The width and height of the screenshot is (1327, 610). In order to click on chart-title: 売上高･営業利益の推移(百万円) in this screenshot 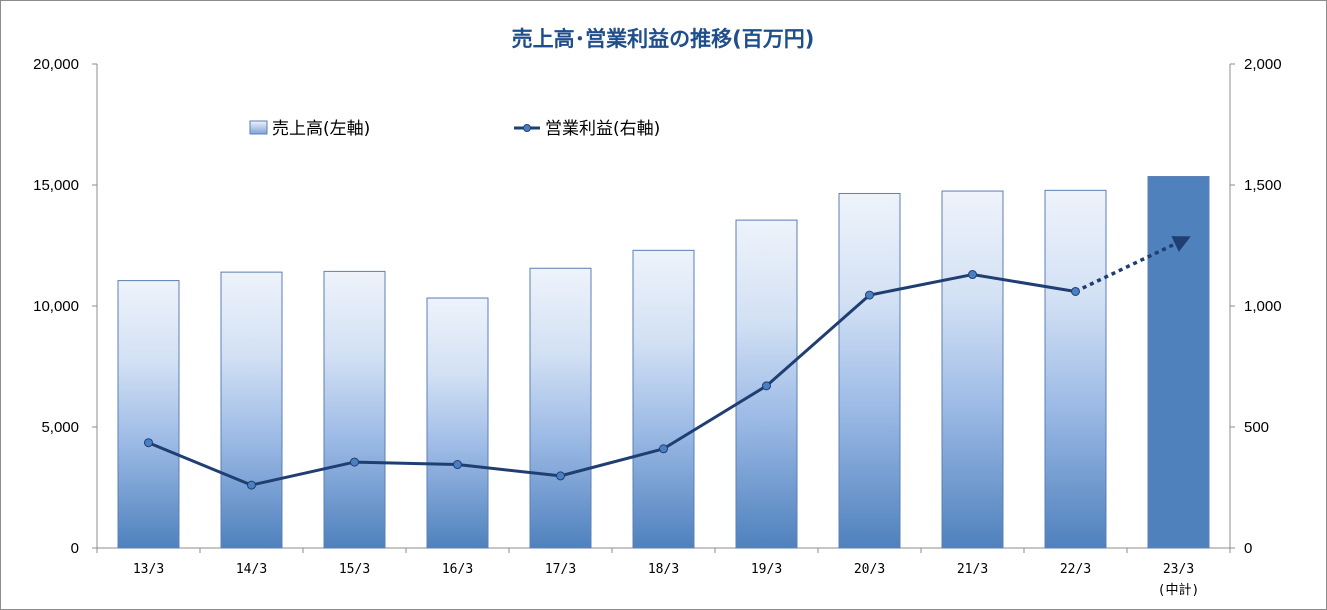, I will do `click(663, 39)`.